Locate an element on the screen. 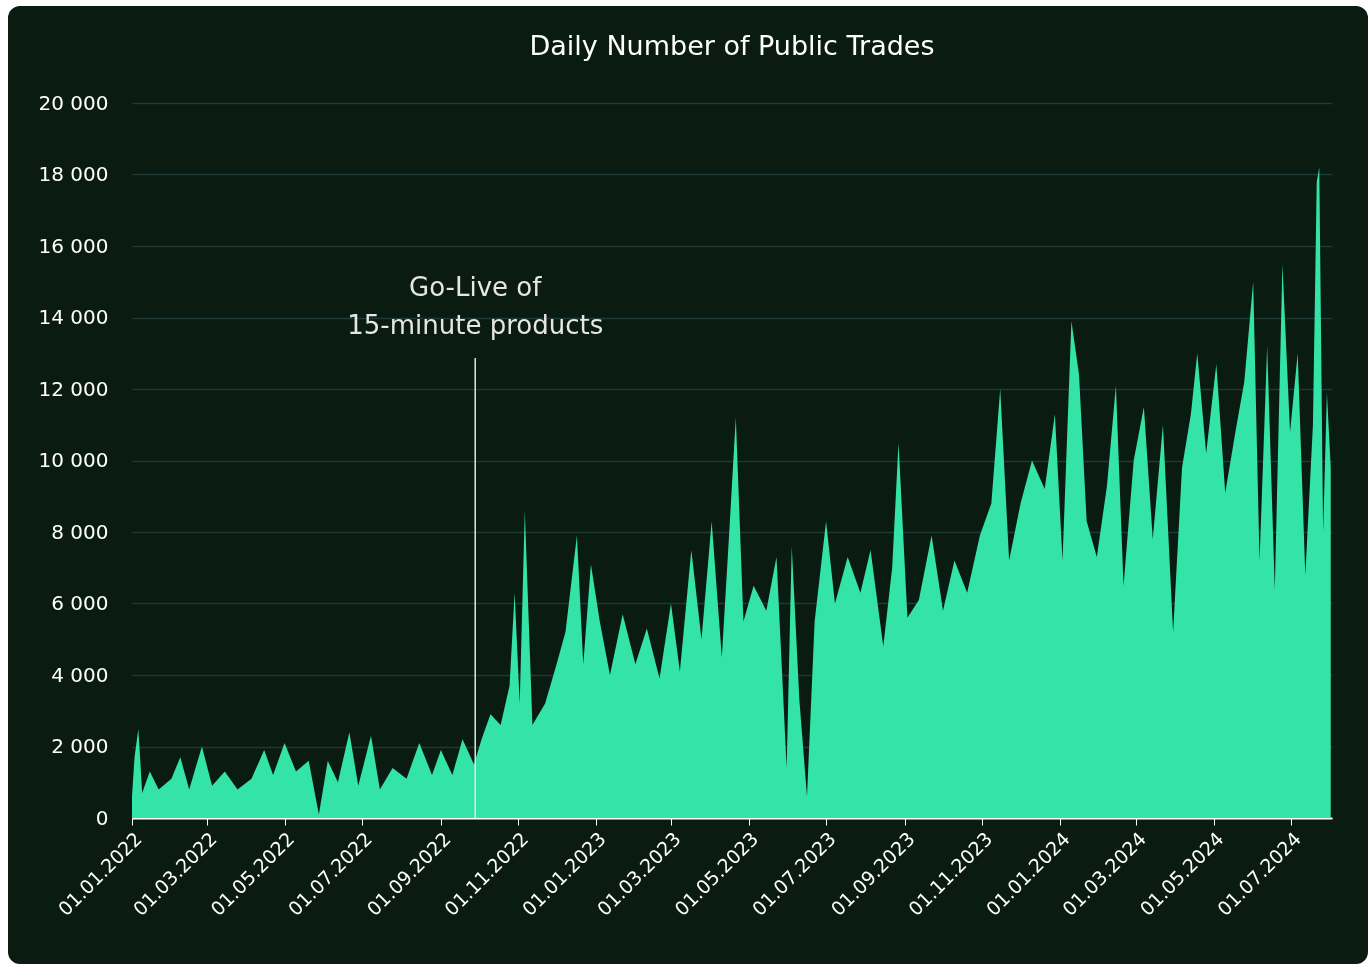 The image size is (1368, 964). y-tick-label: 0 is located at coordinates (102, 817).